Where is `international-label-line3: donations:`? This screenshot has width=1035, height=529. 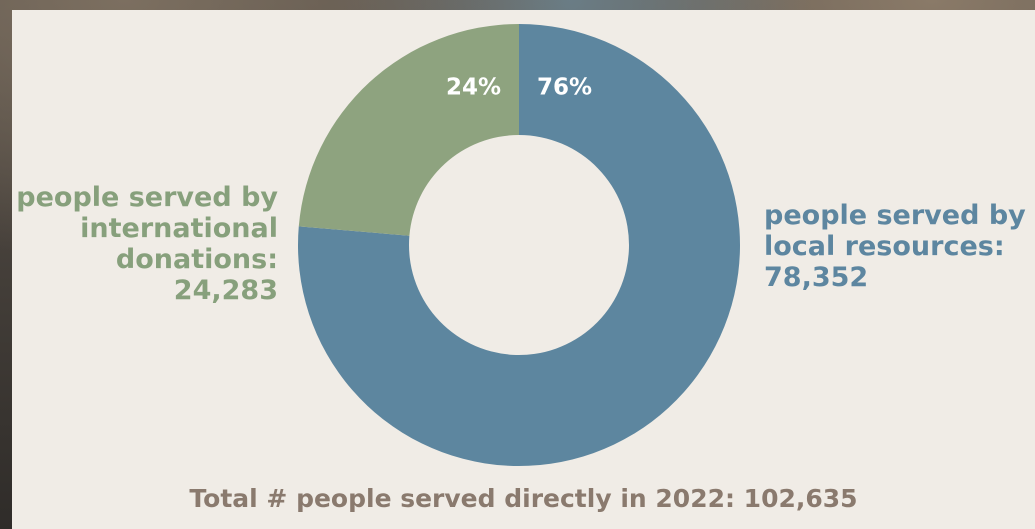
international-label-line3: donations: is located at coordinates (196, 259).